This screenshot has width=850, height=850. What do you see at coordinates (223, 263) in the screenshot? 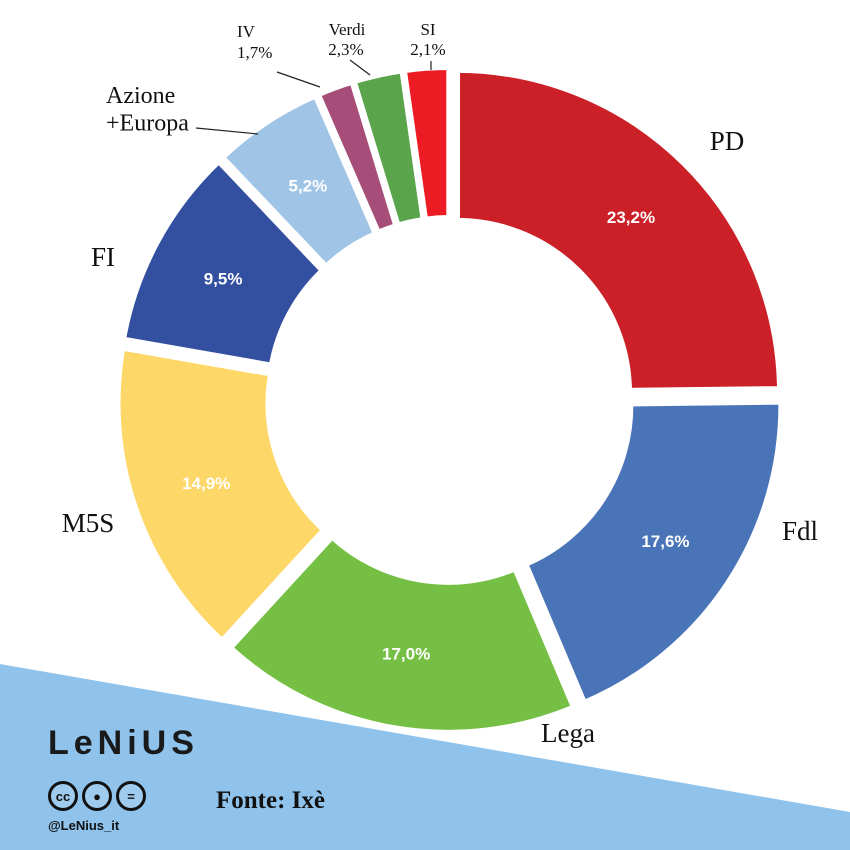
I see `slice-fi` at bounding box center [223, 263].